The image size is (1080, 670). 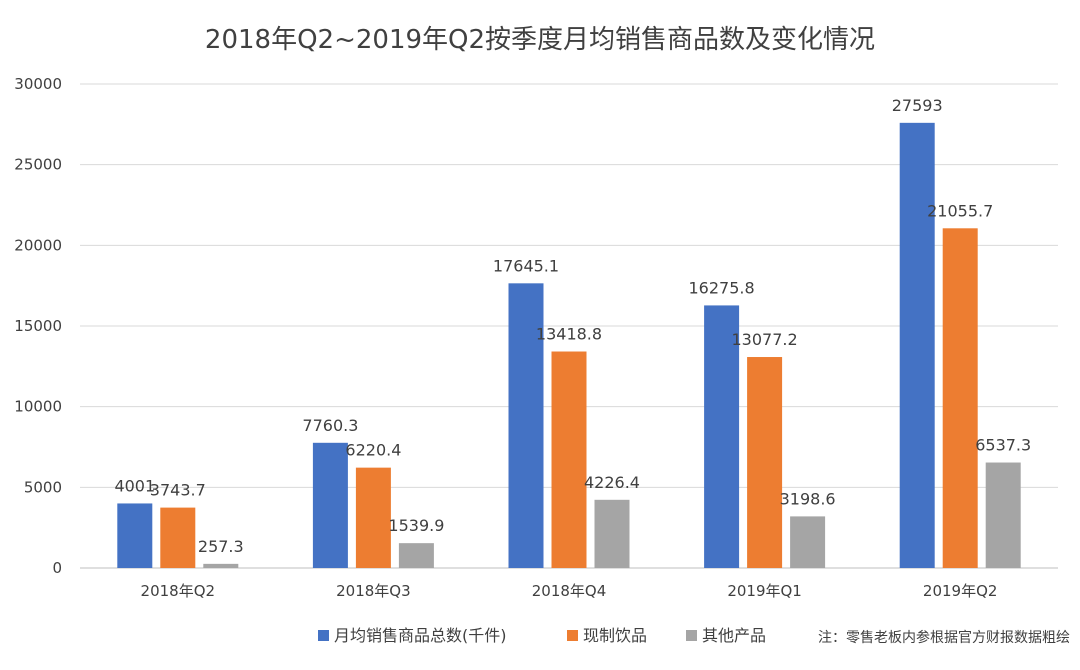 I want to click on x-tick-label: 2018年Q3, so click(x=373, y=591).